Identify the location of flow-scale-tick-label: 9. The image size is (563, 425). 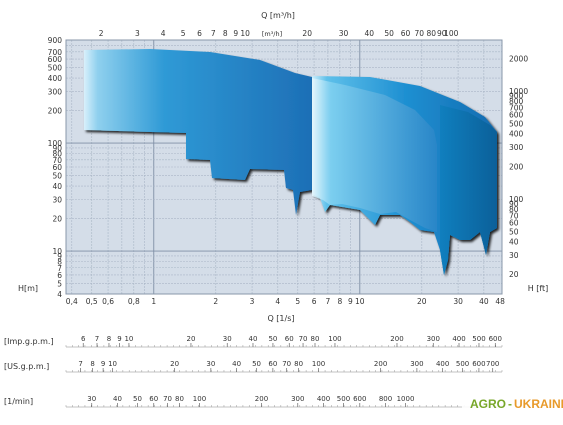
(119, 339).